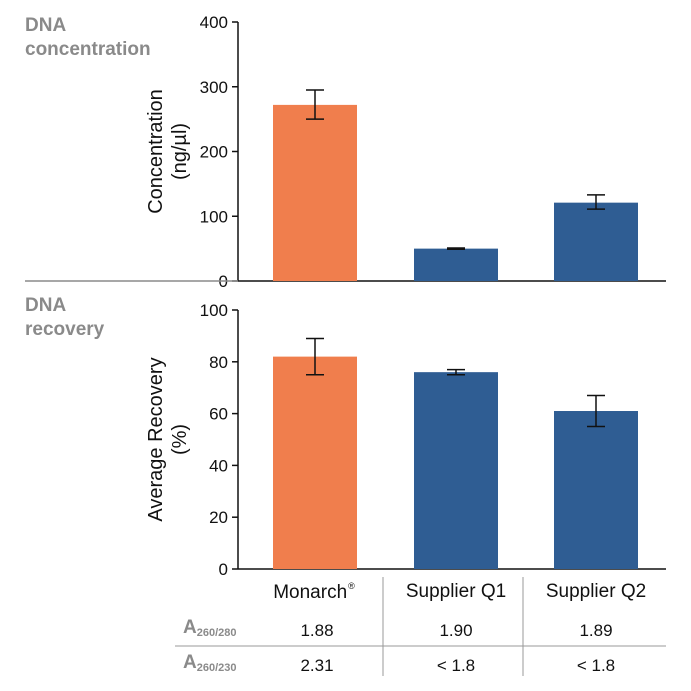  Describe the element at coordinates (317, 665) in the screenshot. I see `table-cell-monarch-a260-230: 2.31` at that location.